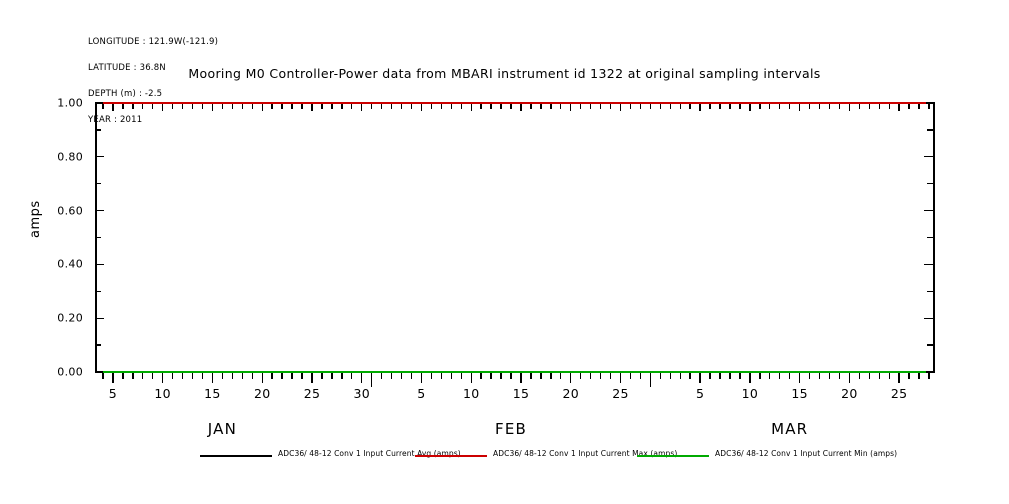 The height and width of the screenshot is (504, 1009). I want to click on x-month-label: MAR, so click(790, 429).